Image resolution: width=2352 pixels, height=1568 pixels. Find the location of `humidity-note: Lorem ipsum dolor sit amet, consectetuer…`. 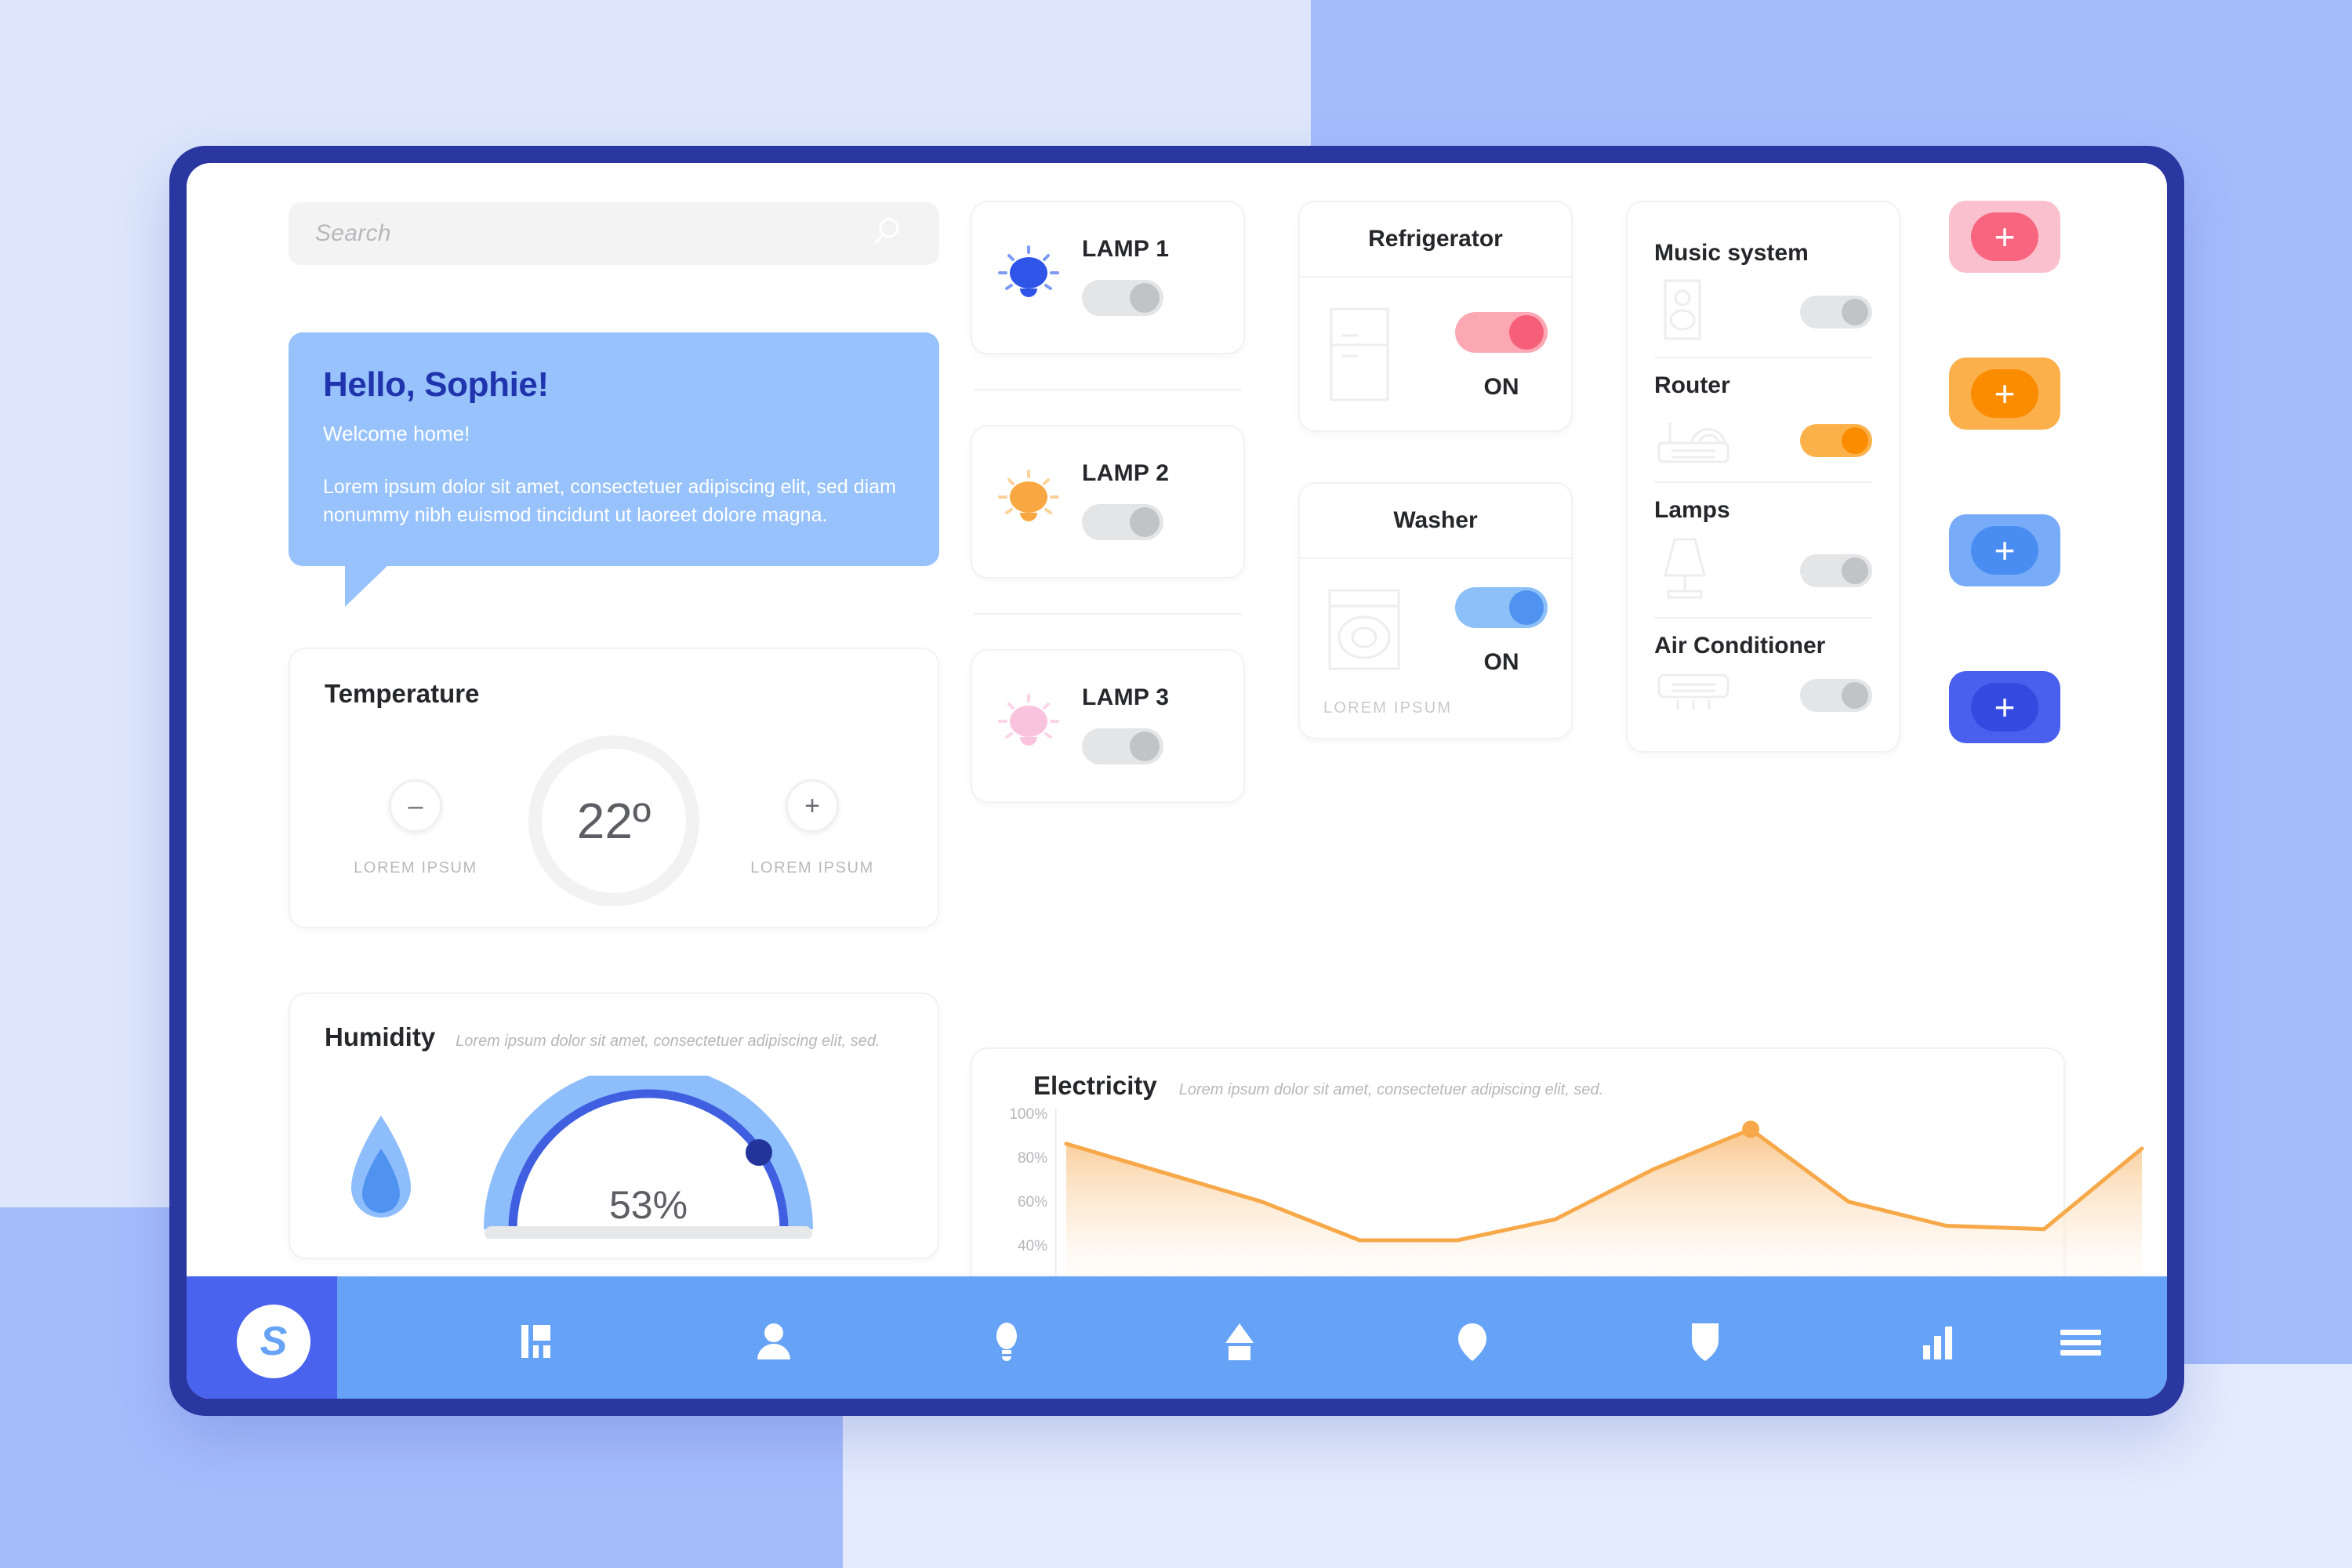

humidity-note: Lorem ipsum dolor sit amet, consectetuer… is located at coordinates (668, 1041).